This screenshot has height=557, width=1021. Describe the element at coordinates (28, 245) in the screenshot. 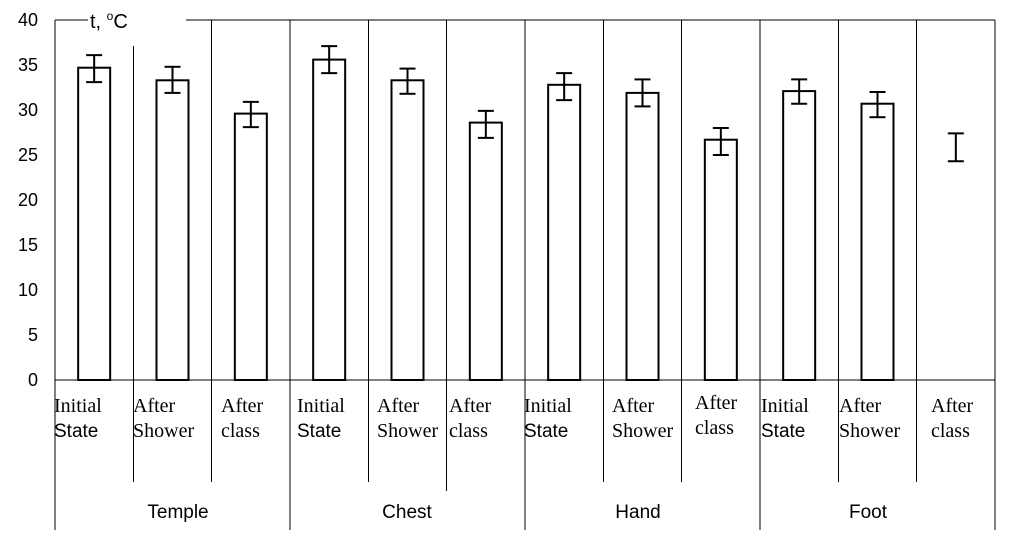

I see `y-tick-label: 15` at that location.